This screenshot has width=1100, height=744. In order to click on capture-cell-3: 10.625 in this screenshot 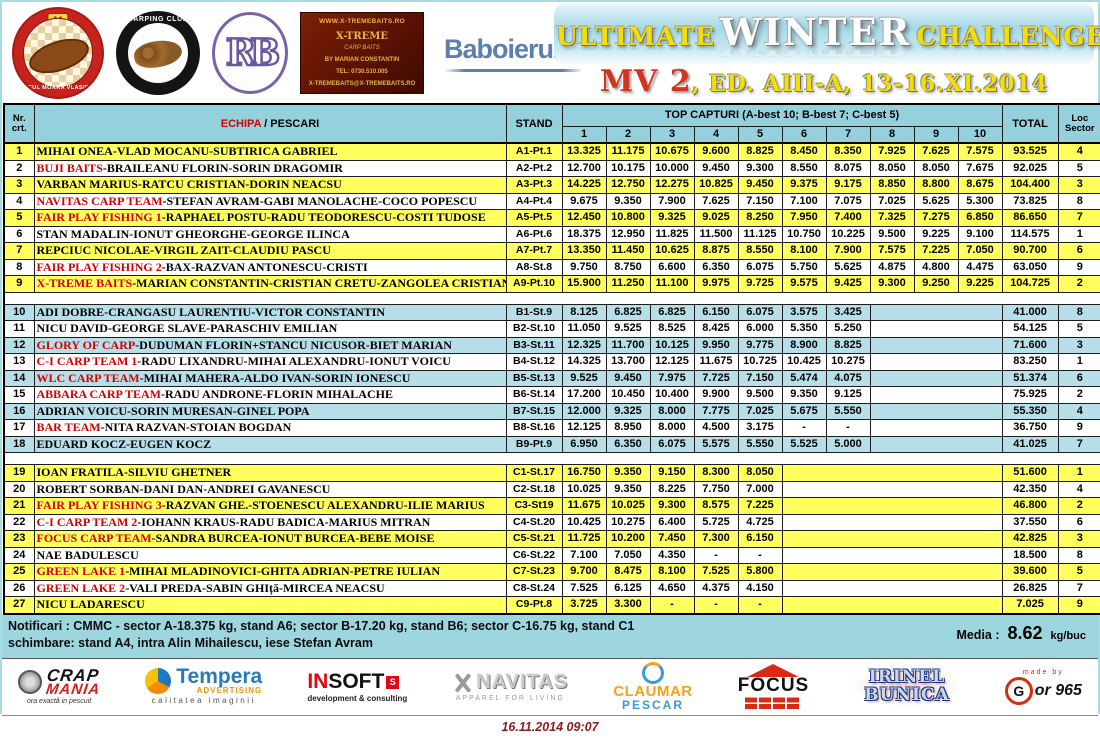, I will do `click(672, 251)`.